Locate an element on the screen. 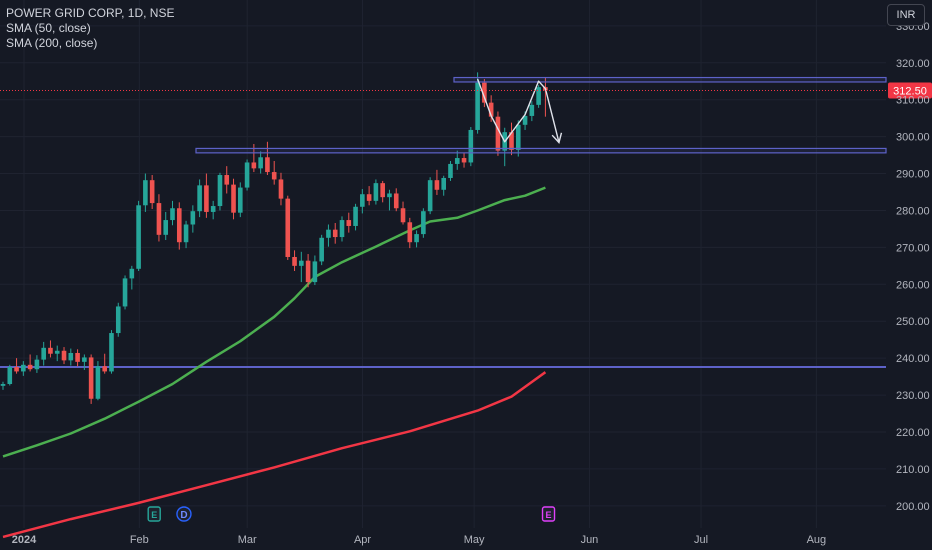 The height and width of the screenshot is (550, 932). x-tick-label: Apr is located at coordinates (362, 540).